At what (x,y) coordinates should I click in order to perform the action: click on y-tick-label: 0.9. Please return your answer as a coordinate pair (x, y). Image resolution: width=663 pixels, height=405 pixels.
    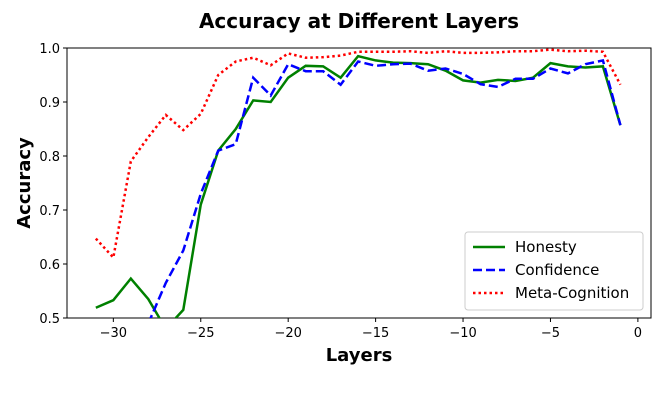
    Looking at the image, I should click on (49, 103).